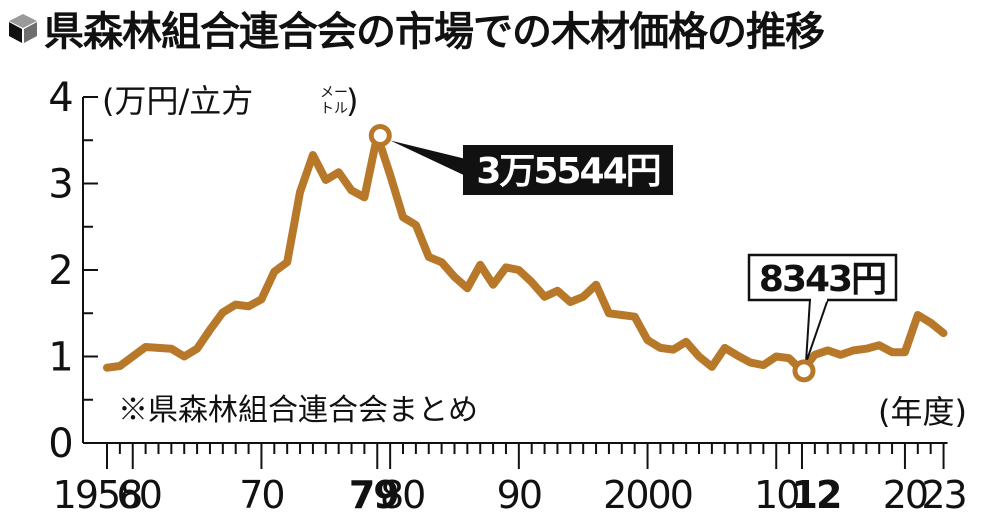 The image size is (1000, 521). I want to click on low-callout-label: 8343円, so click(822, 279).